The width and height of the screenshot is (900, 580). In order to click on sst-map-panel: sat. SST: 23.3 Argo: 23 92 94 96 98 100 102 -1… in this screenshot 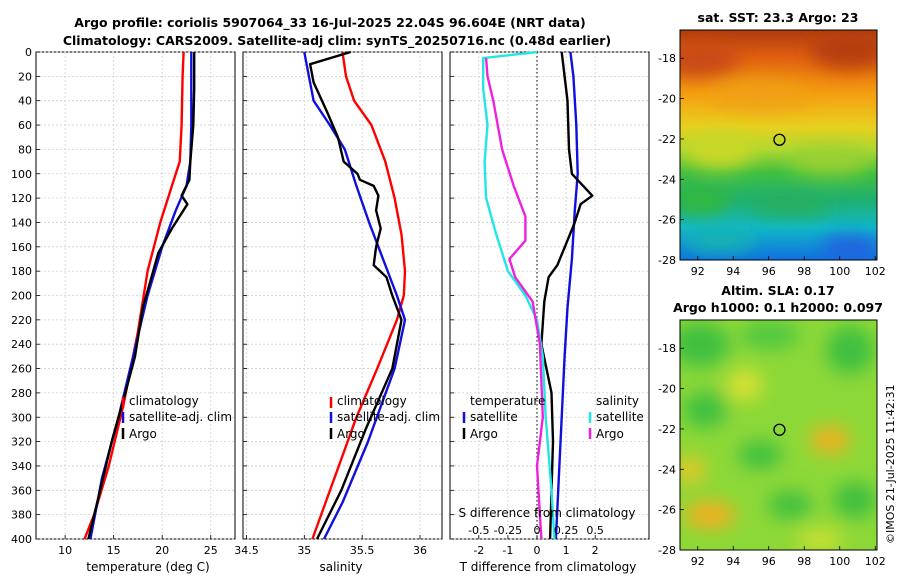, I will do `click(772, 144)`.